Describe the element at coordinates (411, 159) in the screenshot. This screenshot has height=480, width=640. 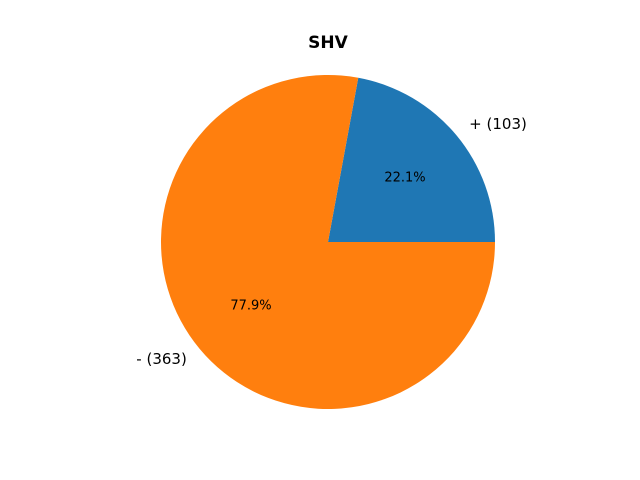
I see `pie-wedge` at that location.